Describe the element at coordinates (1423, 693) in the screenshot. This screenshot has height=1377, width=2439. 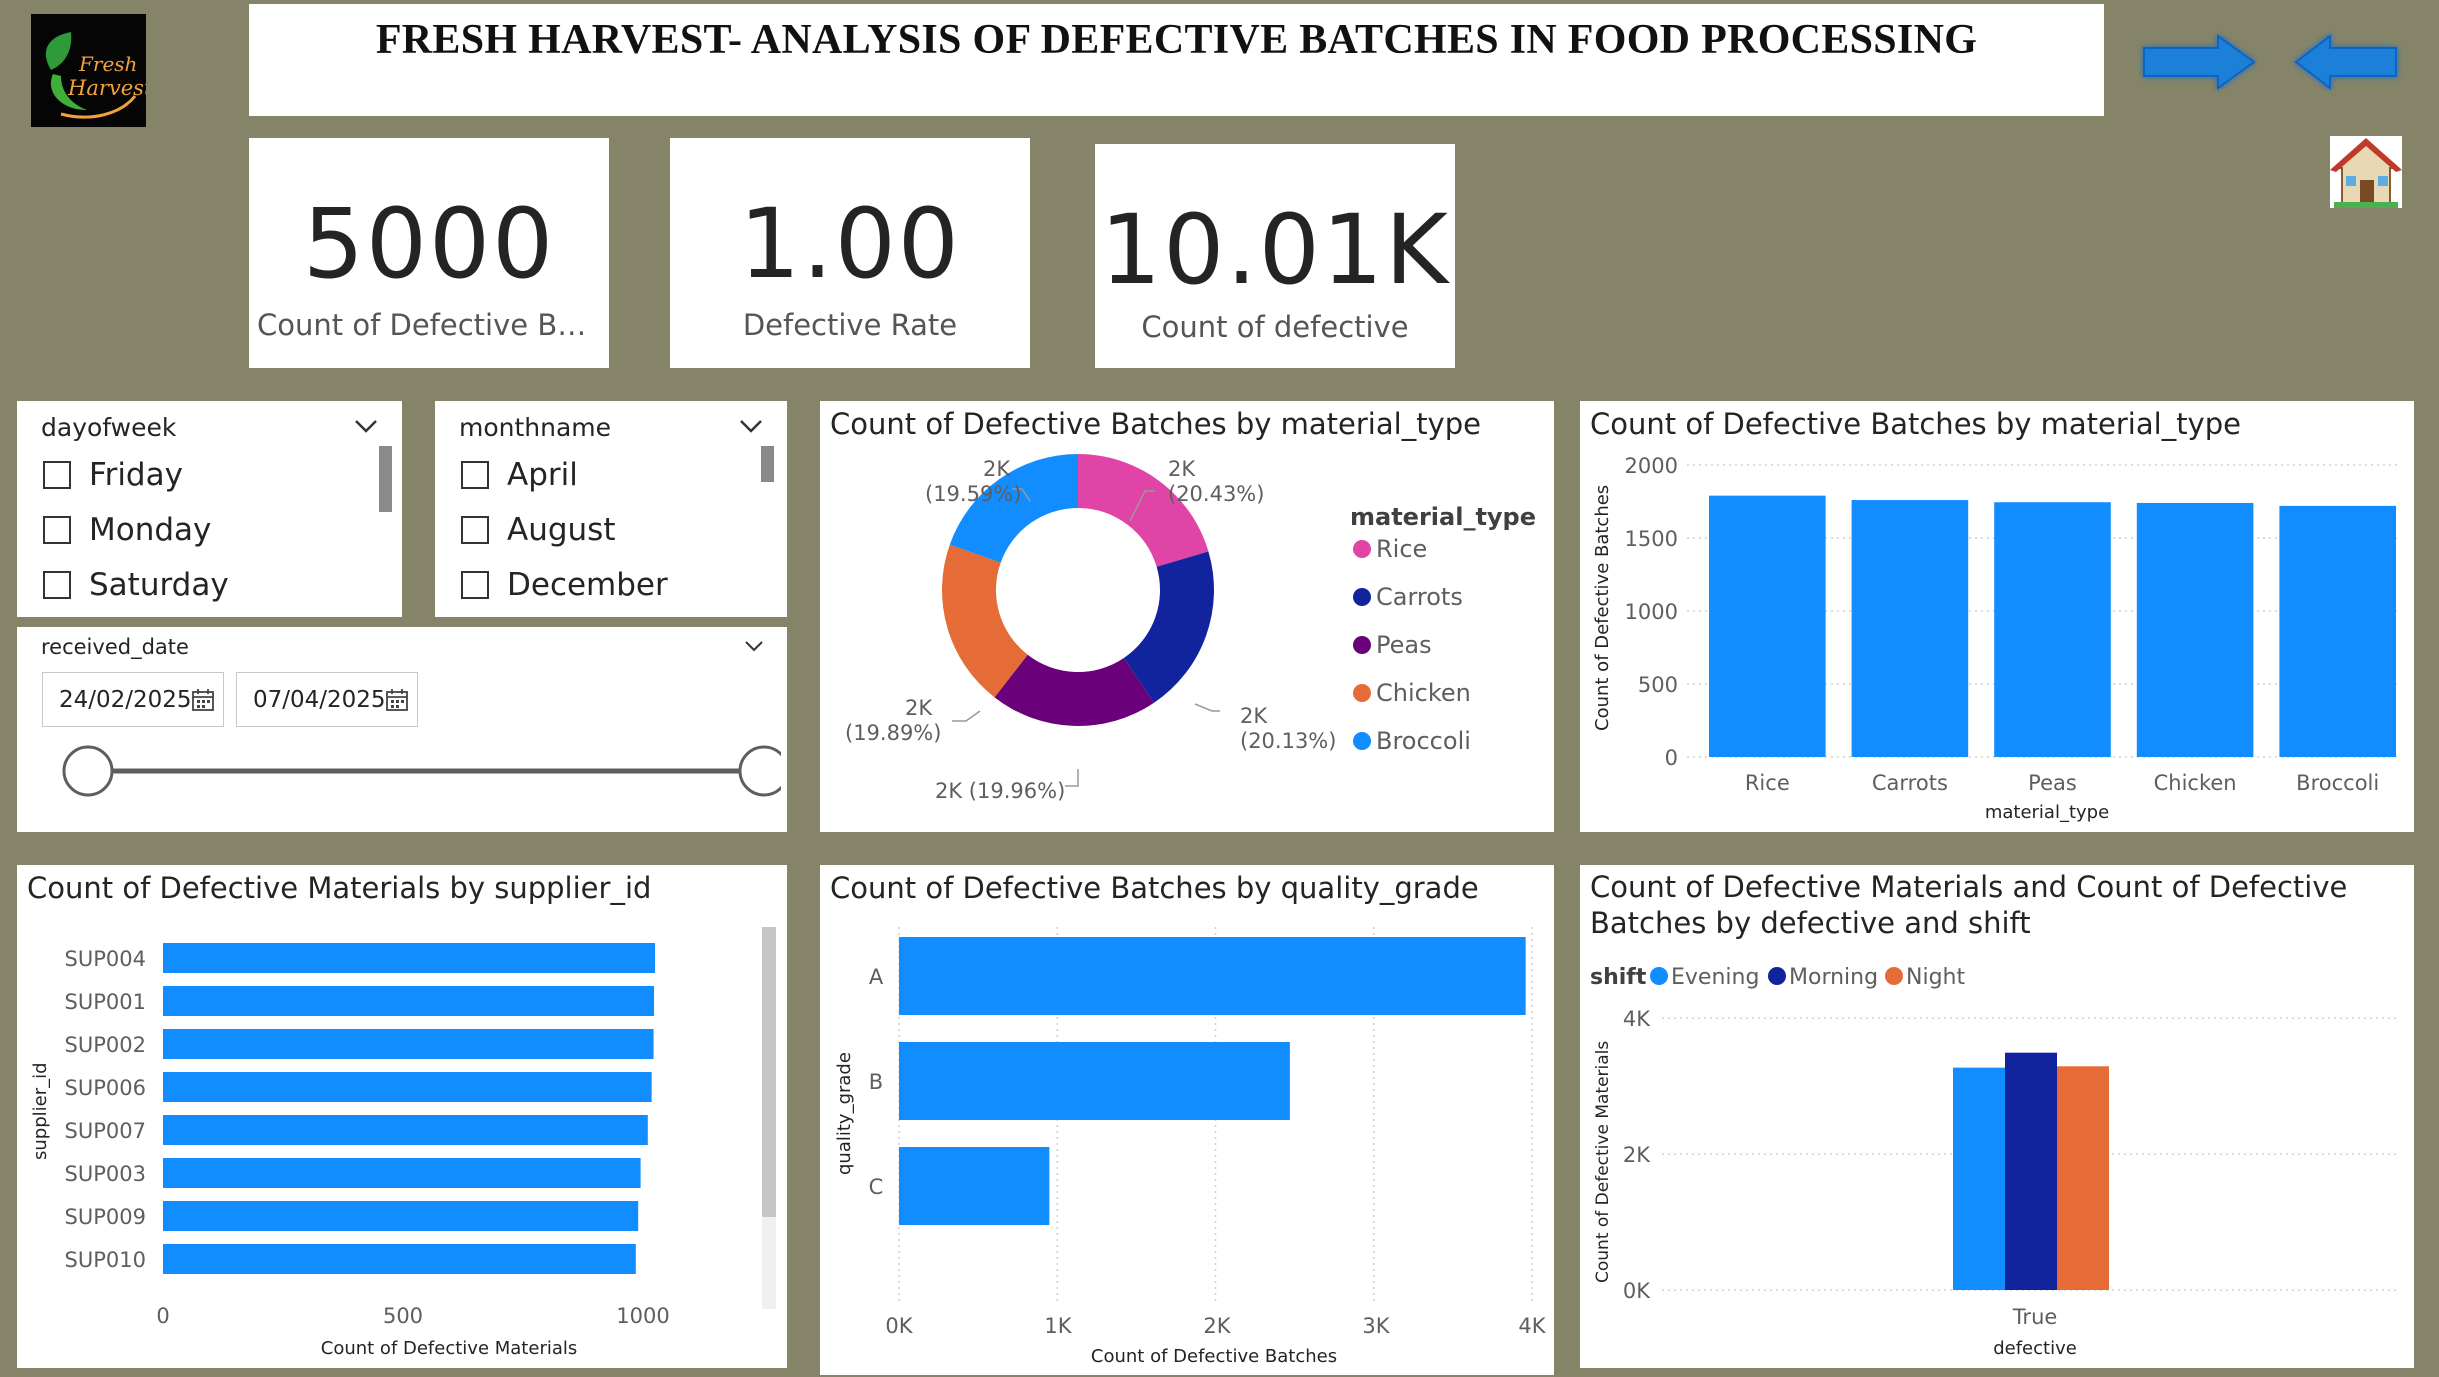
I see `legend-item-chicken: Chicken` at that location.